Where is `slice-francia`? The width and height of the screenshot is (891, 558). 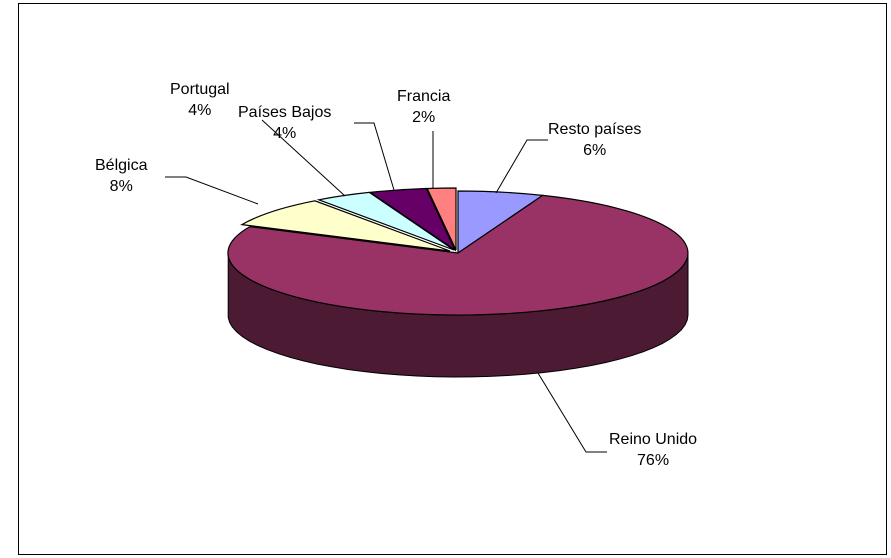 slice-francia is located at coordinates (441, 219).